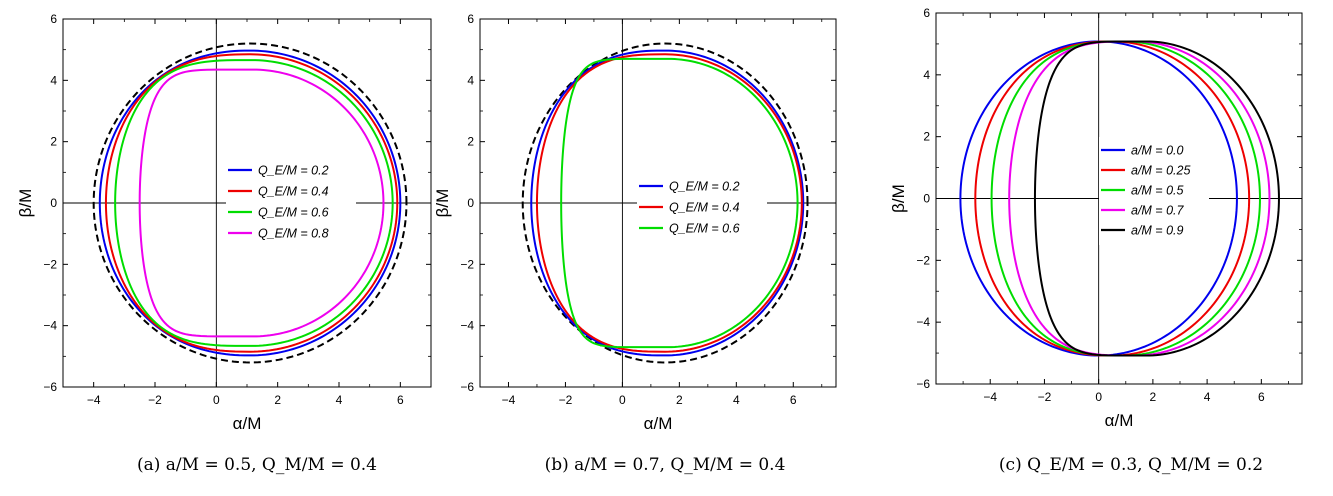 The height and width of the screenshot is (496, 1333). I want to click on legend: Q_E/M = 0.2 Q_E/M = 0.4 Q_E/M = 0.6, so click(702, 208).